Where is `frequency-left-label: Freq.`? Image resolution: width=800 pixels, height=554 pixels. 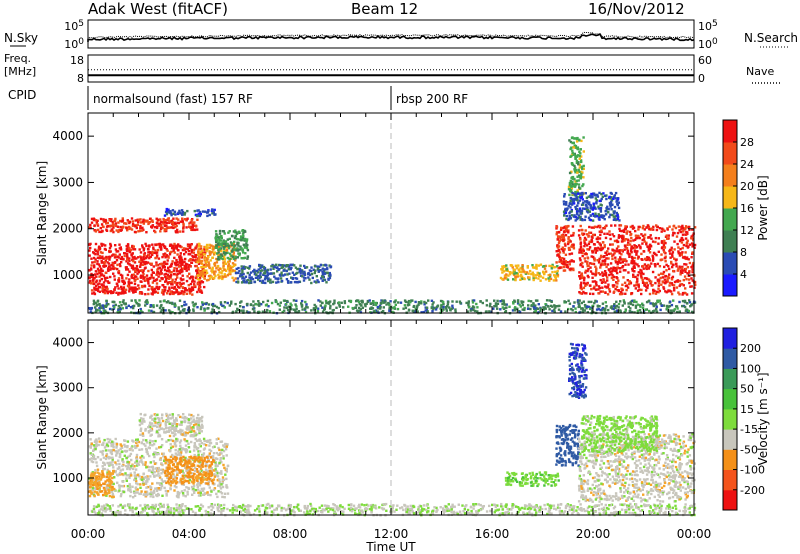
frequency-left-label: Freq. is located at coordinates (17, 58).